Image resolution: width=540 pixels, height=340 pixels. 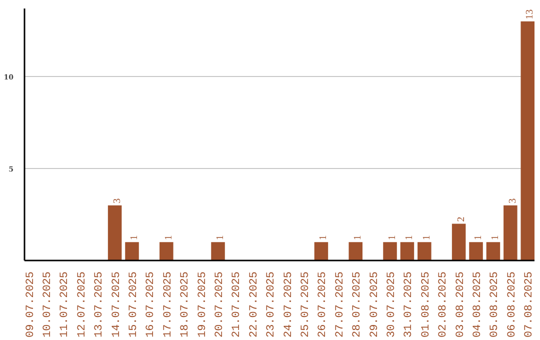 I want to click on x-tick-label: 26.07.2025, so click(x=323, y=304).